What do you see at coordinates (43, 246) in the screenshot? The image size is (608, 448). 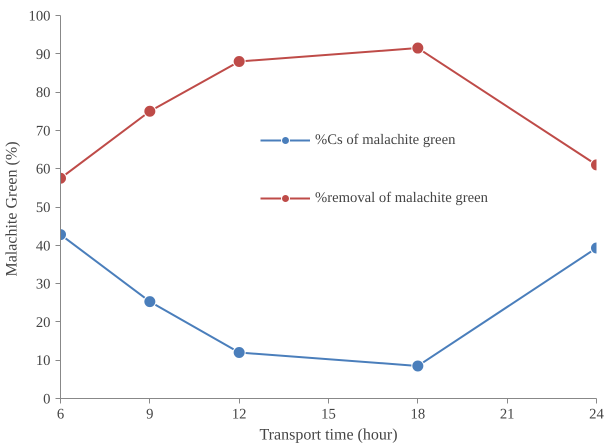 I see `y-tick-label: 40` at bounding box center [43, 246].